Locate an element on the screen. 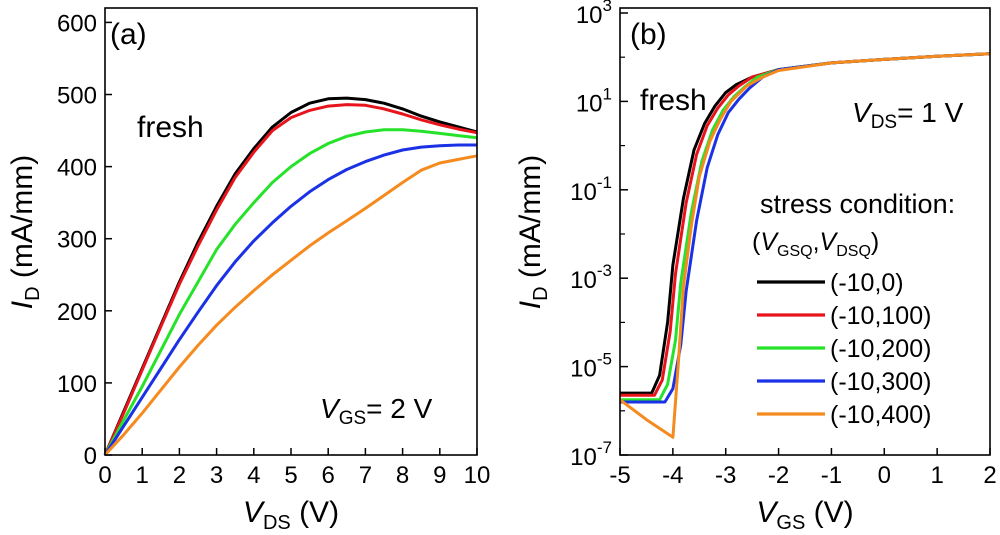 This screenshot has height=535, width=1000. legend-entry-label: (-10,300) is located at coordinates (880, 382).